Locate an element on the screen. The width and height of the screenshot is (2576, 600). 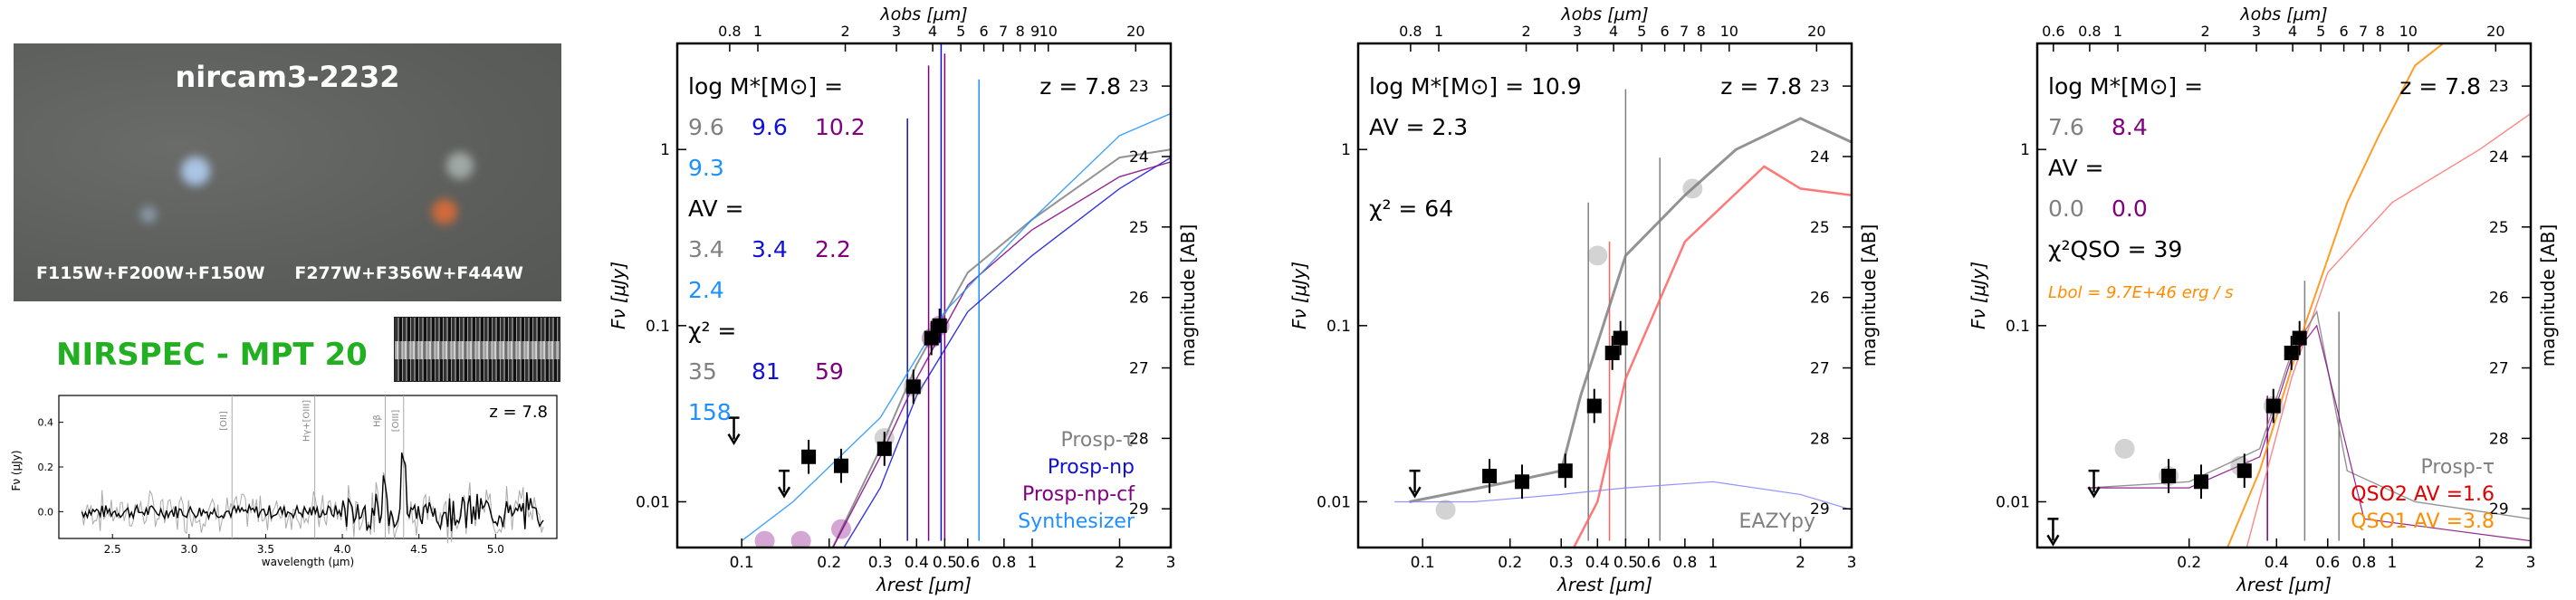
annotation-text: 0.0 is located at coordinates (2130, 208).